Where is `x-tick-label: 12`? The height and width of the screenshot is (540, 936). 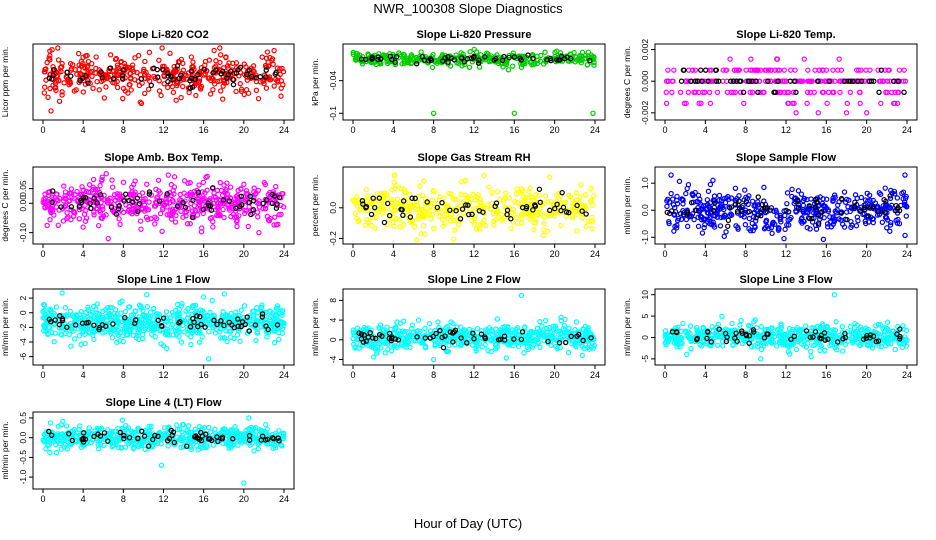 x-tick-label: 12 is located at coordinates (786, 254).